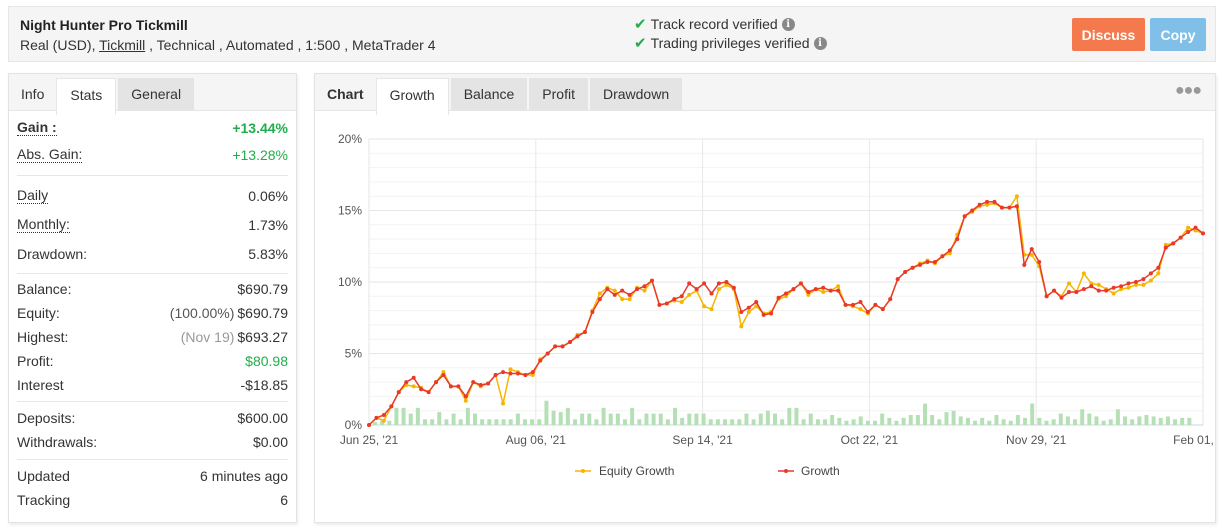  Describe the element at coordinates (152, 500) in the screenshot. I see `stat-tracking: Tracking 6` at that location.